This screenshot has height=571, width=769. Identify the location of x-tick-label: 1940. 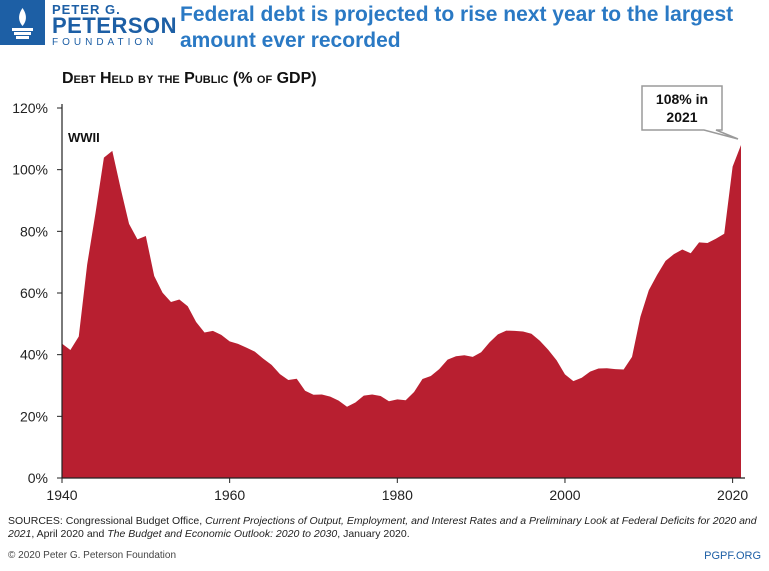
(61, 495).